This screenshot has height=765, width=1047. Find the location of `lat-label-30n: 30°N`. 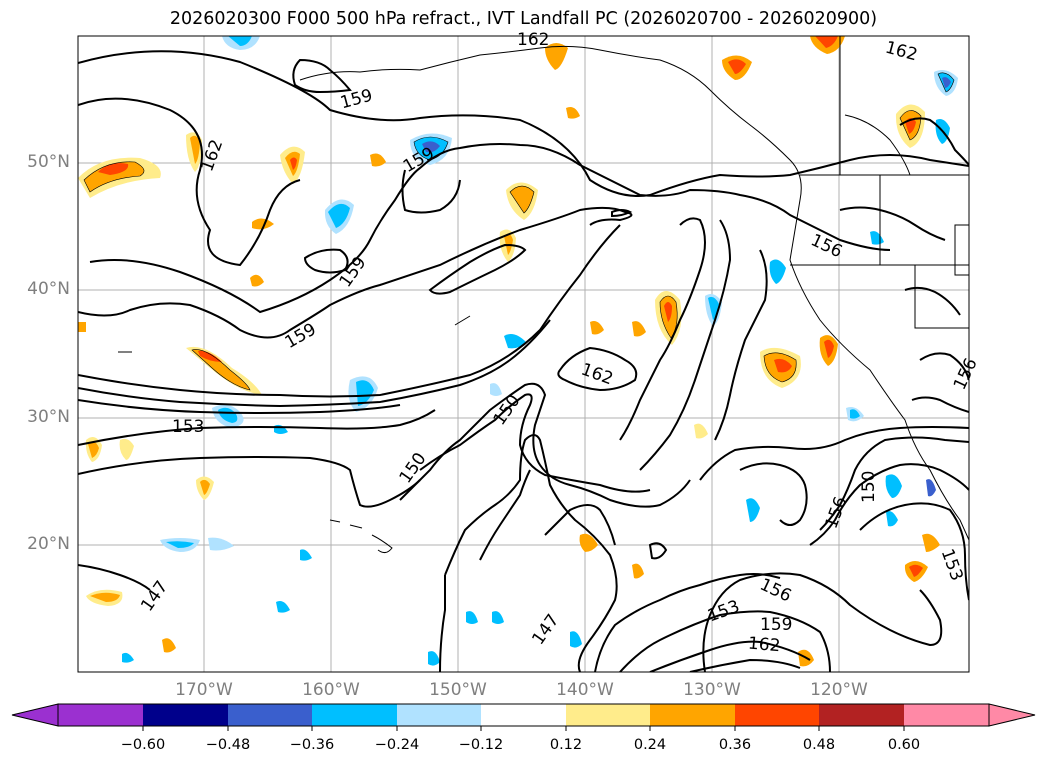

lat-label-30n: 30°N is located at coordinates (48, 417).